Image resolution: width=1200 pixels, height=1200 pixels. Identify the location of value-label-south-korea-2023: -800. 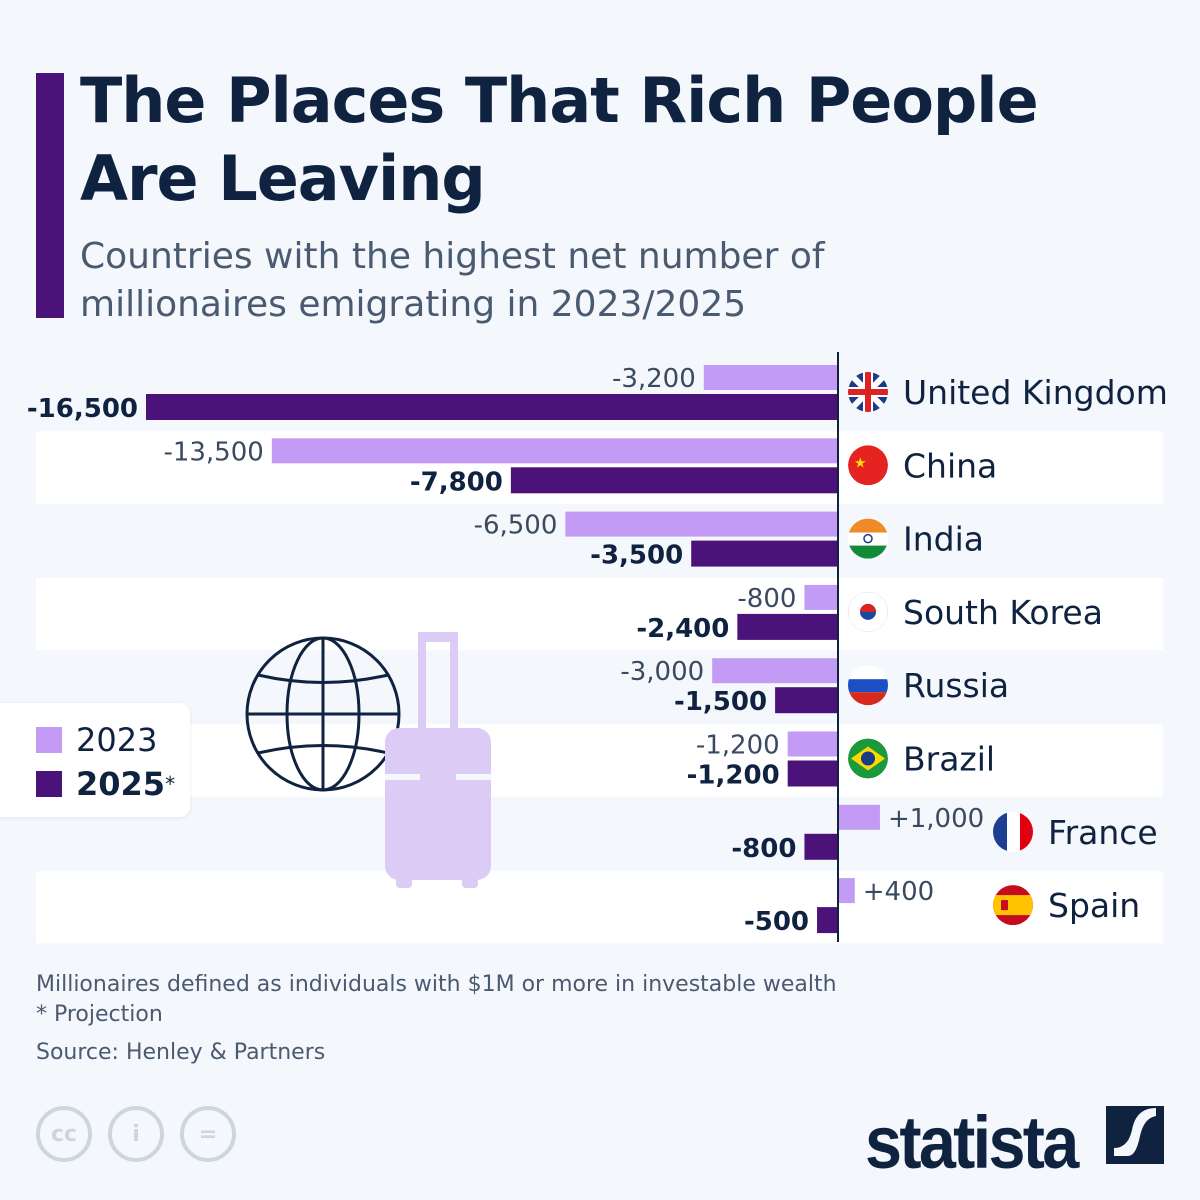
(766, 599).